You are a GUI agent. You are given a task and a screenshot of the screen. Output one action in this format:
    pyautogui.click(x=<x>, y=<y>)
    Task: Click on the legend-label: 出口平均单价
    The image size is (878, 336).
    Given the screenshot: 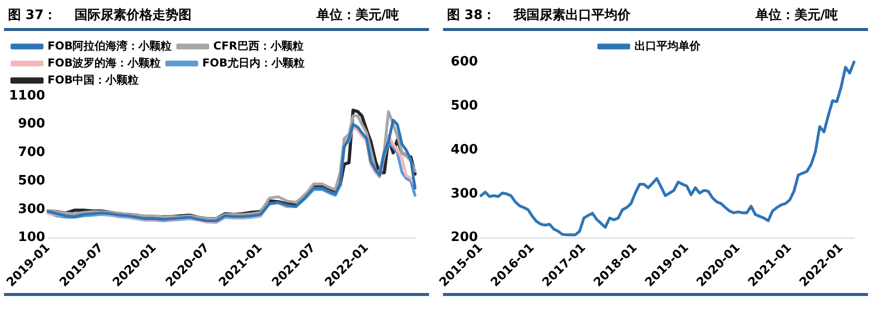 What is the action you would take?
    pyautogui.click(x=668, y=45)
    